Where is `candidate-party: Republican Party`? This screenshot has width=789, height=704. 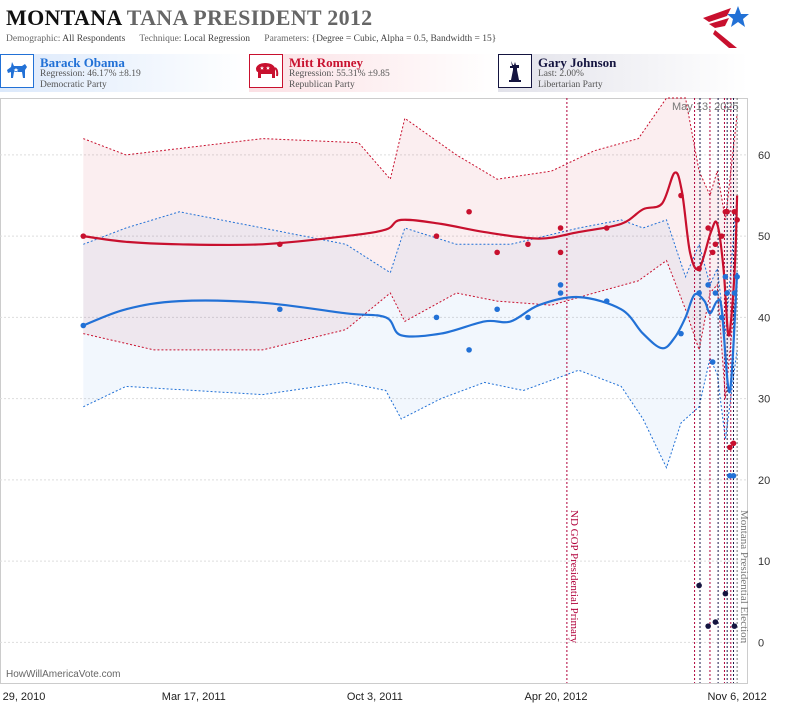
candidate-party: Republican Party is located at coordinates (322, 85).